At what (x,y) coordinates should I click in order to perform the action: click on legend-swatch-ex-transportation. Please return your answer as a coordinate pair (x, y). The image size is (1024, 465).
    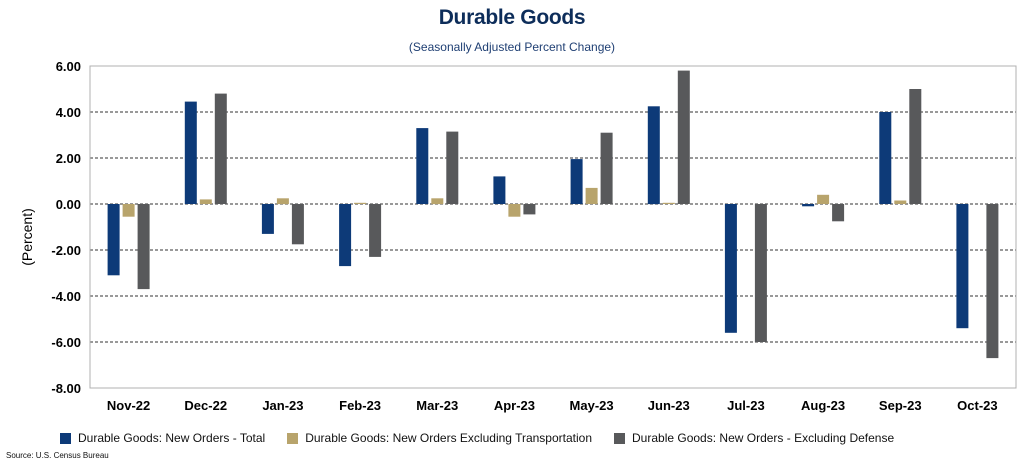
    Looking at the image, I should click on (293, 438).